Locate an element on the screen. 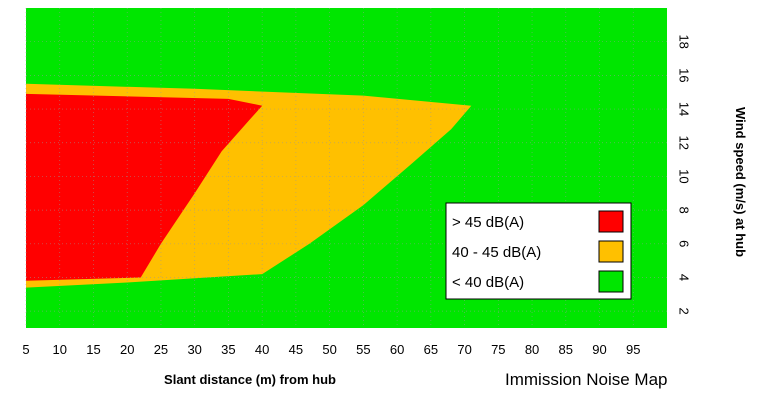 The width and height of the screenshot is (769, 396). x-tick-label: 75 is located at coordinates (498, 349).